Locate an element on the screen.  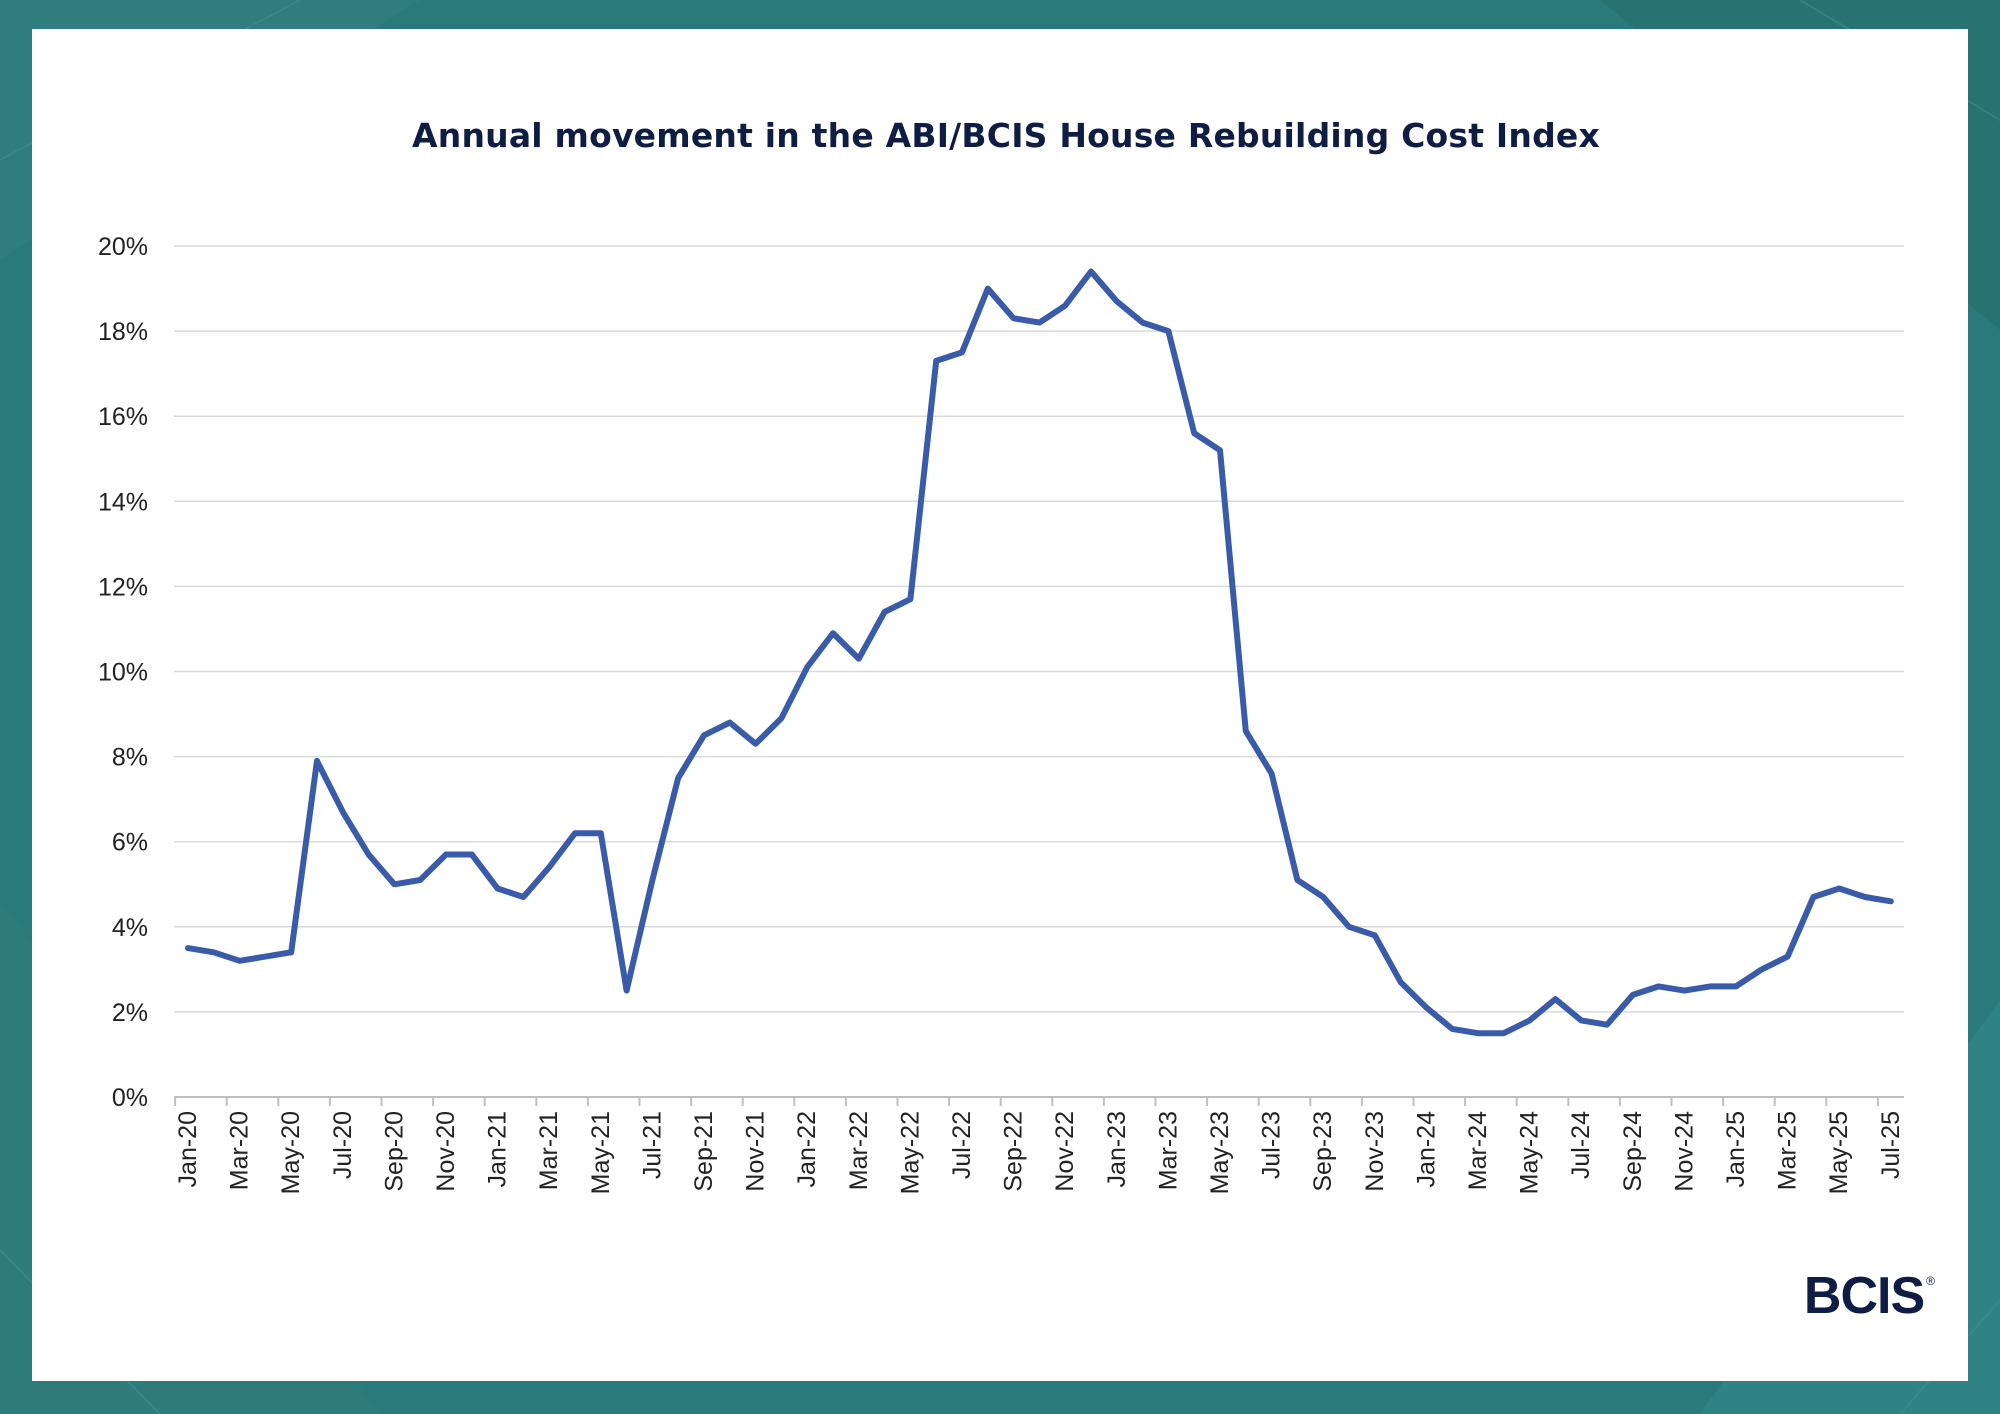
x-tick-label: Jul-21 is located at coordinates (652, 1145).